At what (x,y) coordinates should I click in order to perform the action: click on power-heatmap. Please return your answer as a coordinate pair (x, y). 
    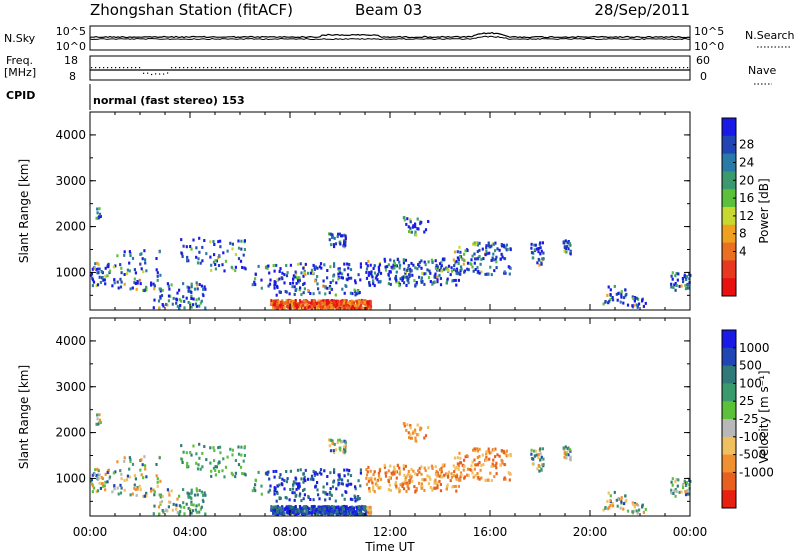
    Looking at the image, I should click on (391, 259).